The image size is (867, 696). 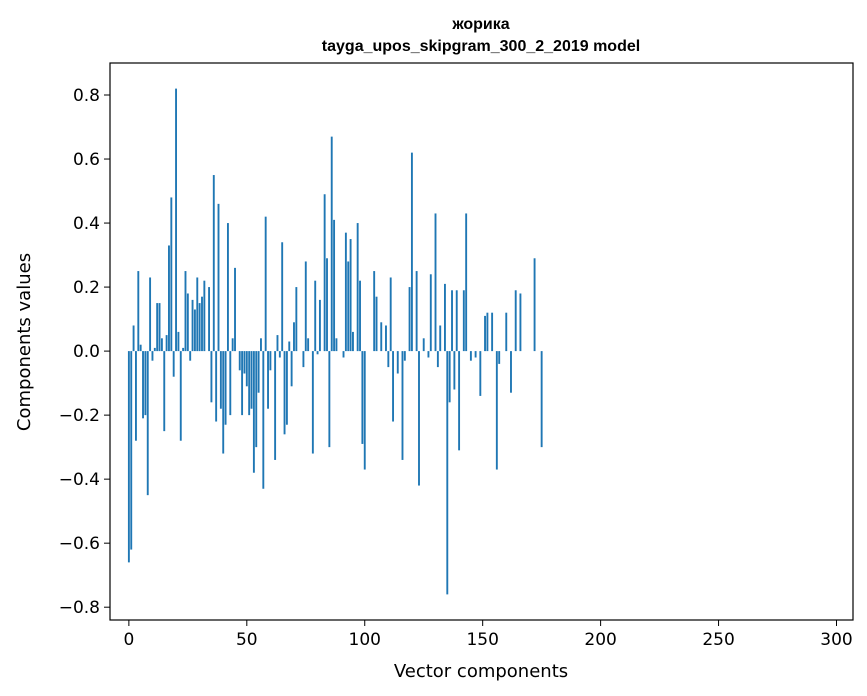 I want to click on x-tick-label: 50, so click(x=247, y=640).